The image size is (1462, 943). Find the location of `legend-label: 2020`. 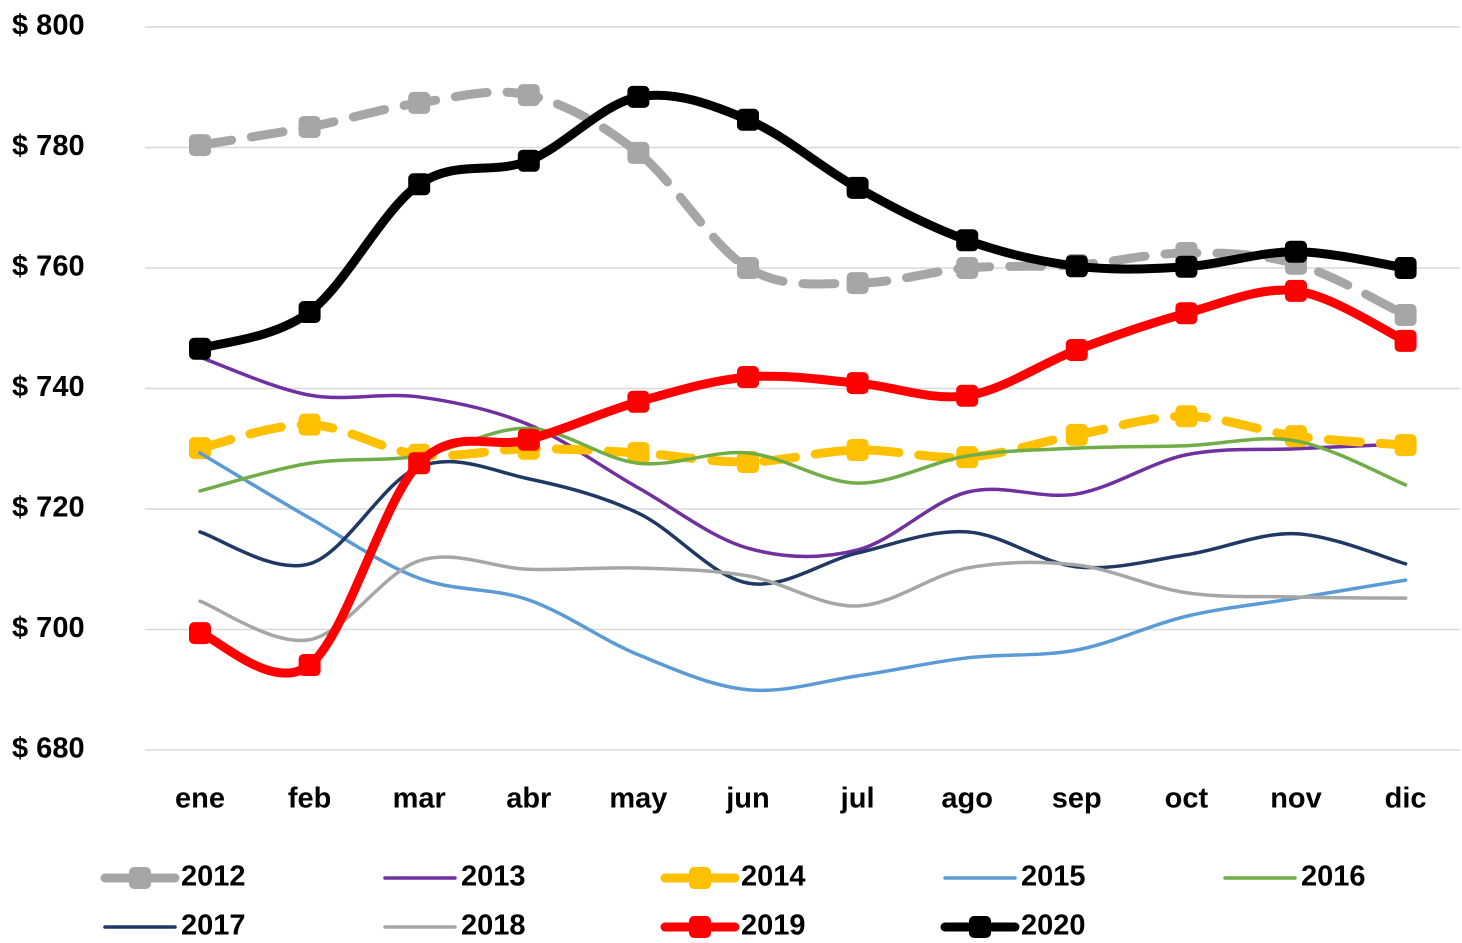

legend-label: 2020 is located at coordinates (1053, 926).